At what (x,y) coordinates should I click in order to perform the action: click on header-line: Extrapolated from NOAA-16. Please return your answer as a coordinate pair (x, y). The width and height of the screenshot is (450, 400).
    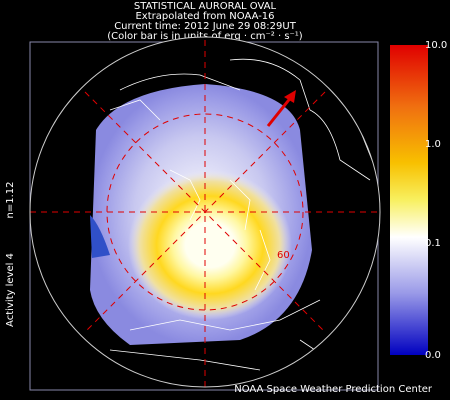
    Looking at the image, I should click on (204, 16).